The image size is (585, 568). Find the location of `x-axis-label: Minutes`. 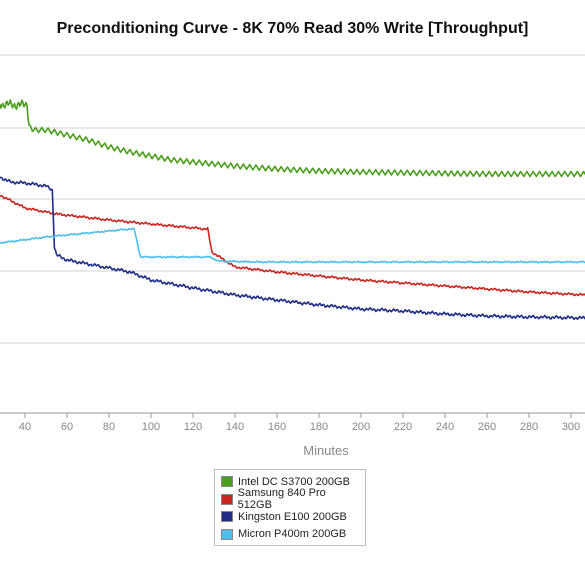

x-axis-label: Minutes is located at coordinates (326, 450).